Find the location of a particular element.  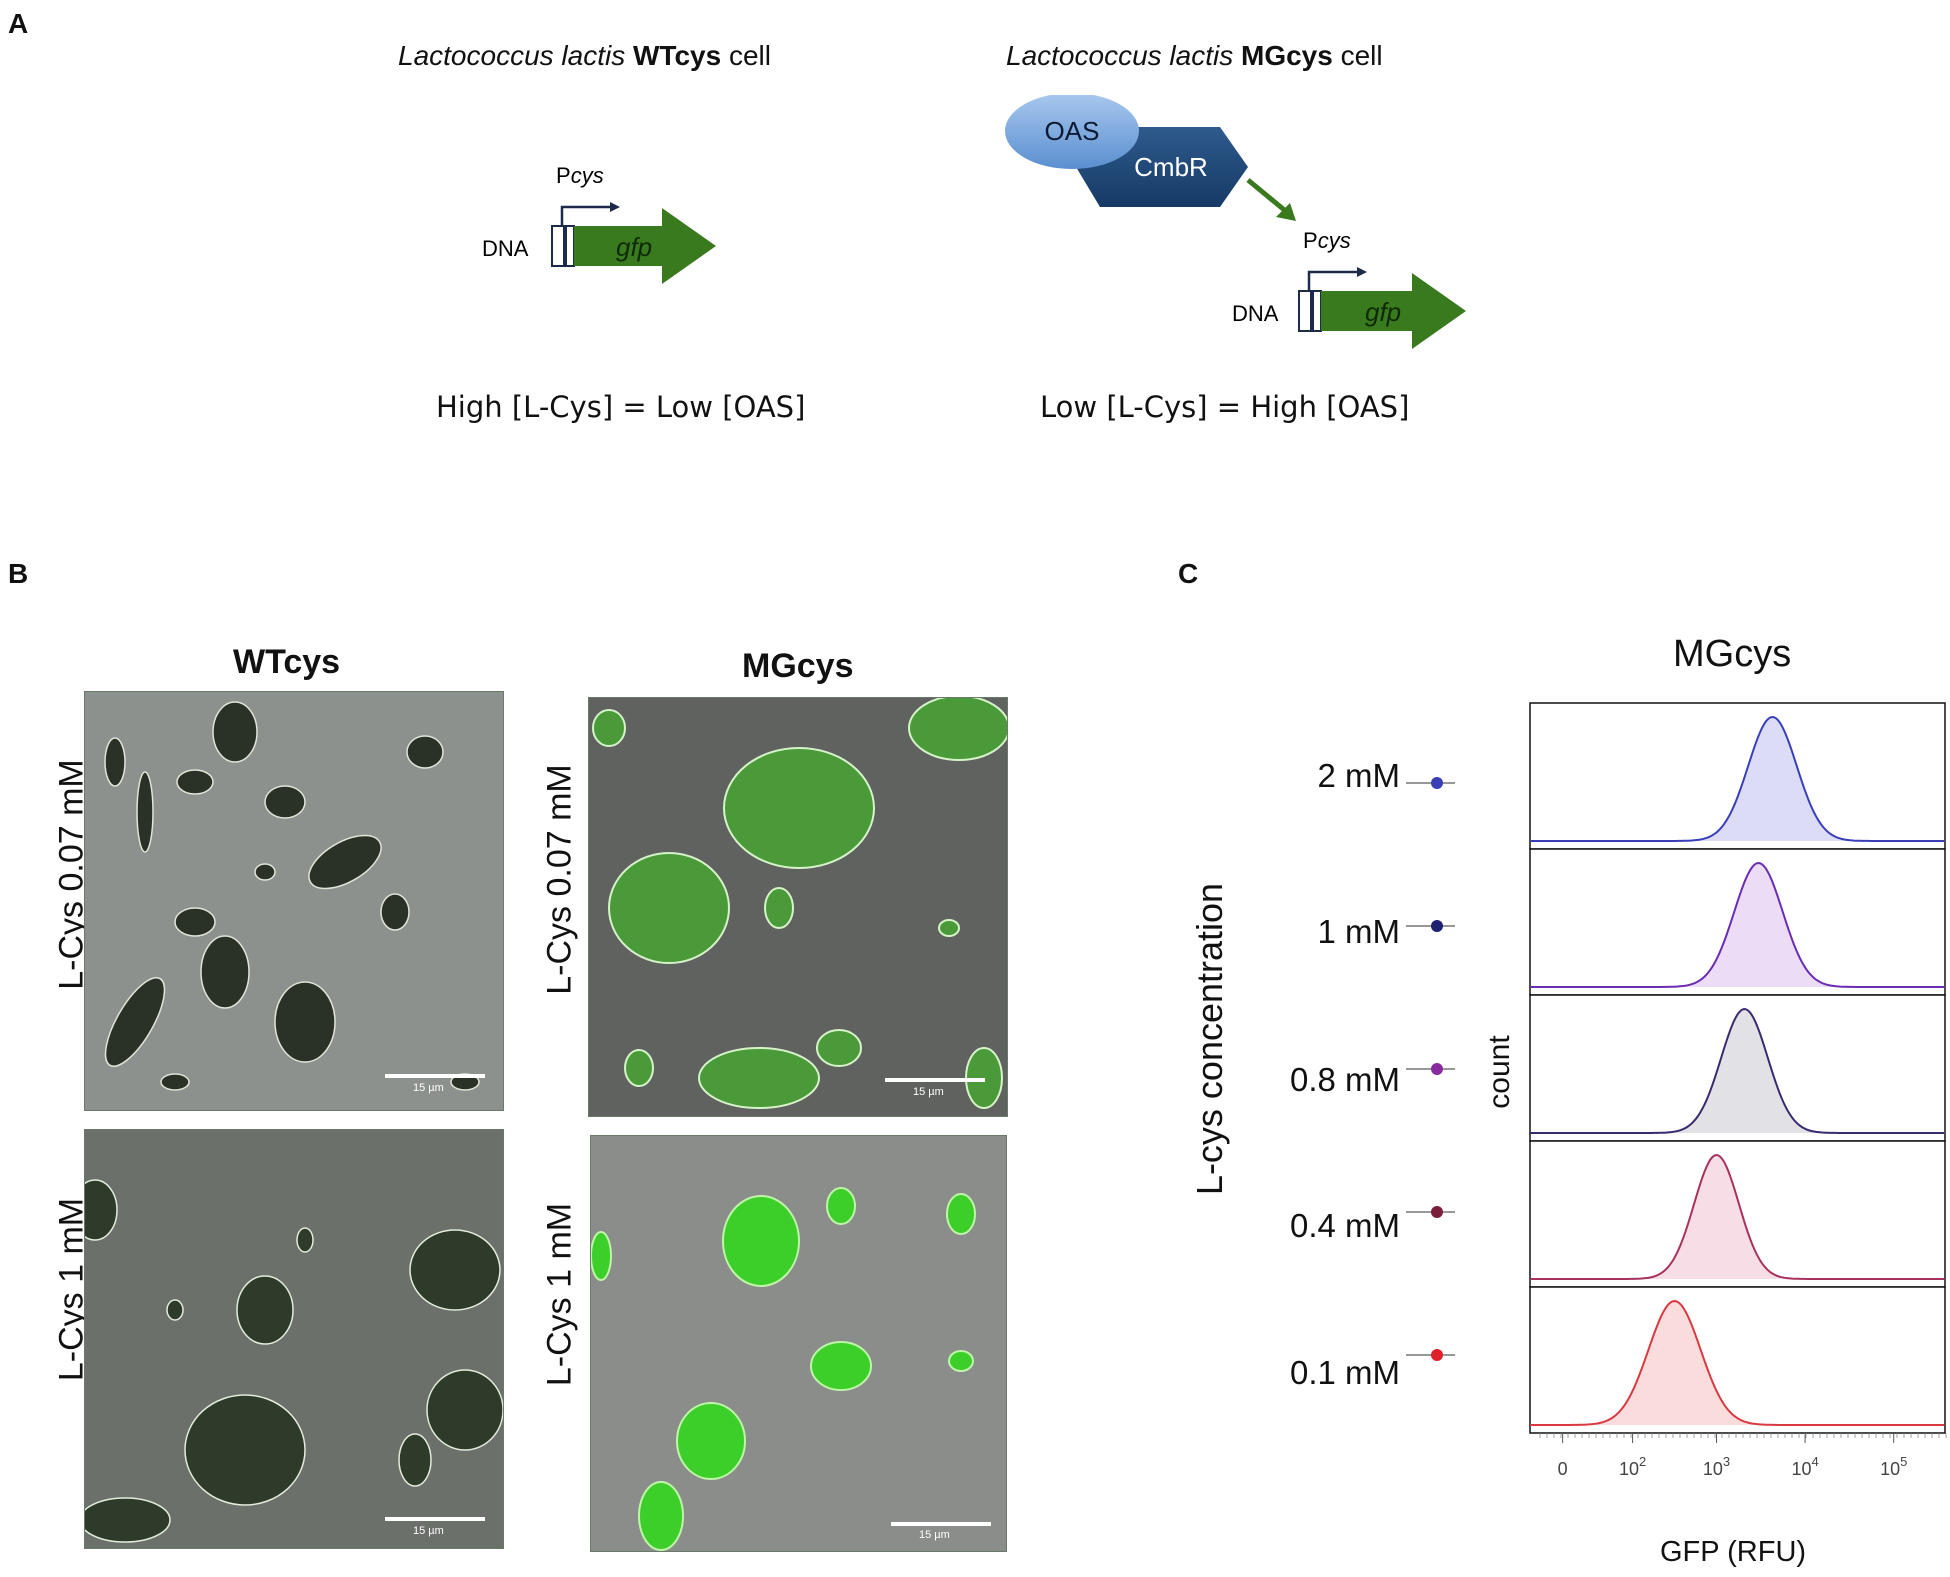

x-tick-label-4: 10⁵ is located at coordinates (1893, 1466).